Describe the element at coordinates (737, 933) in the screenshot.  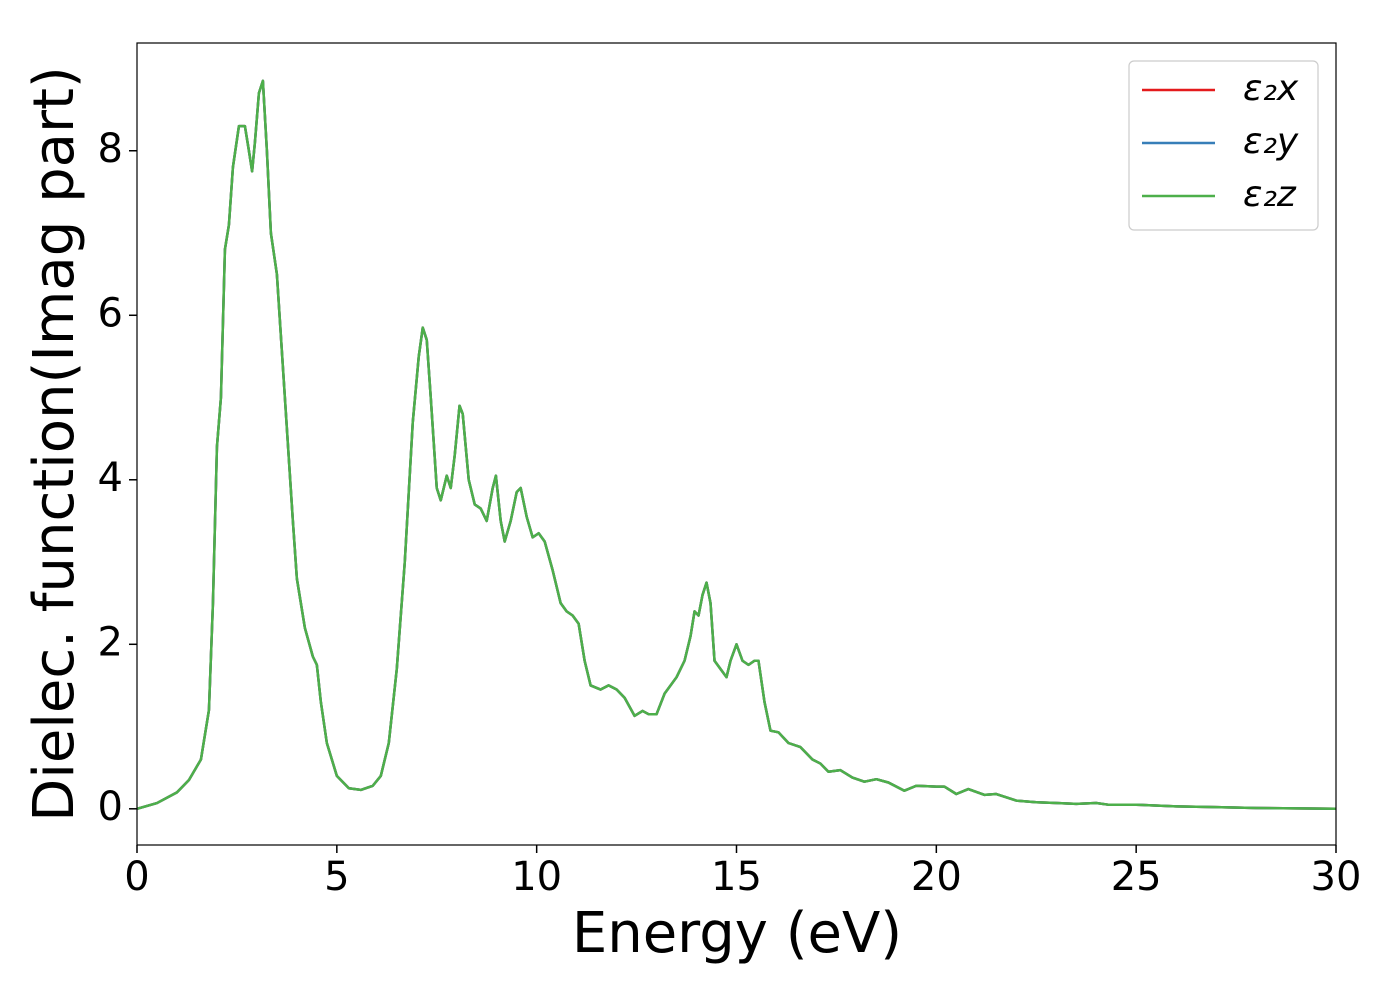
I see `x-axis-label: Energy (eV)` at that location.